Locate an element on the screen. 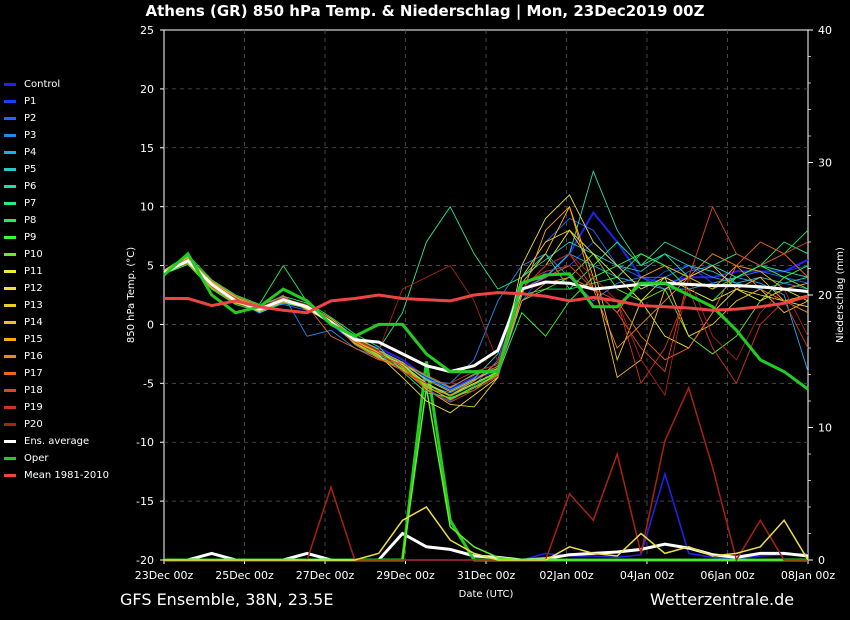  x-tick-label: 29Dec 00z is located at coordinates (405, 575).